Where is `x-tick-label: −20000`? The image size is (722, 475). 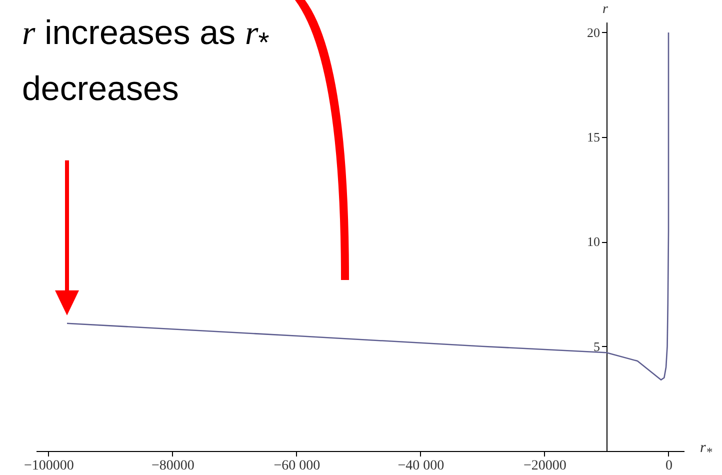
x-tick-label: −20000 is located at coordinates (545, 466).